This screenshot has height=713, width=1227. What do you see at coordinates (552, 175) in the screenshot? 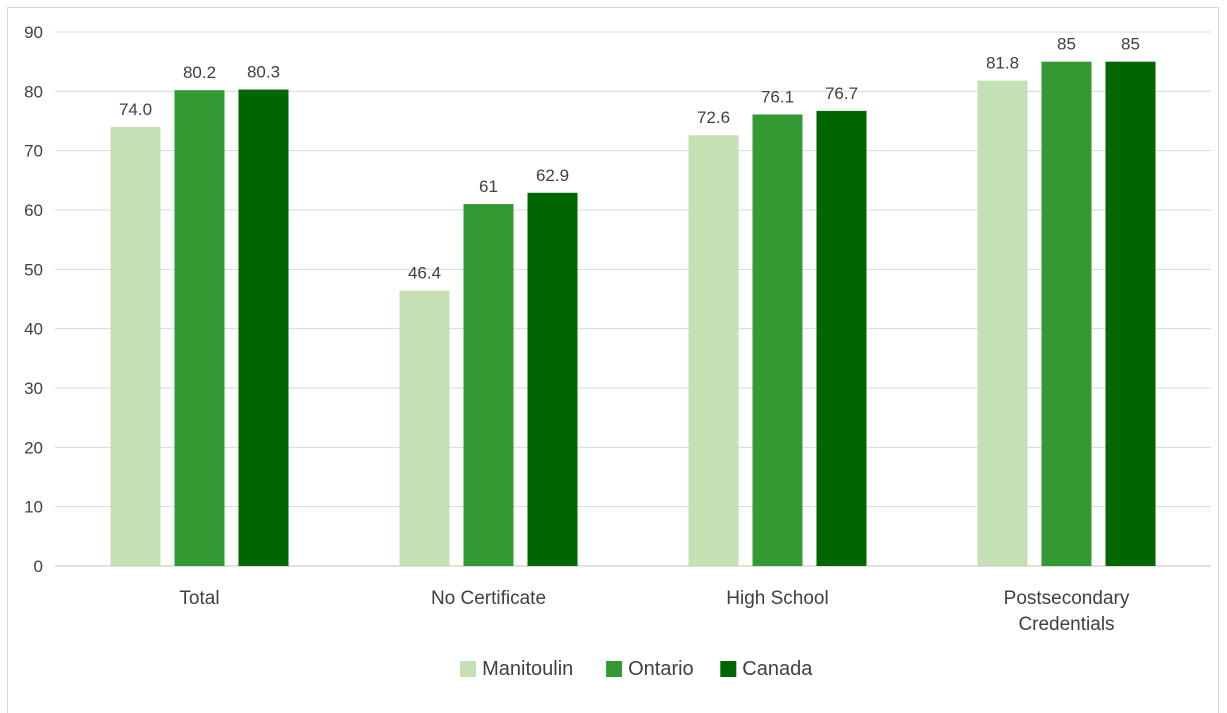
I see `data-label: 62.9` at bounding box center [552, 175].